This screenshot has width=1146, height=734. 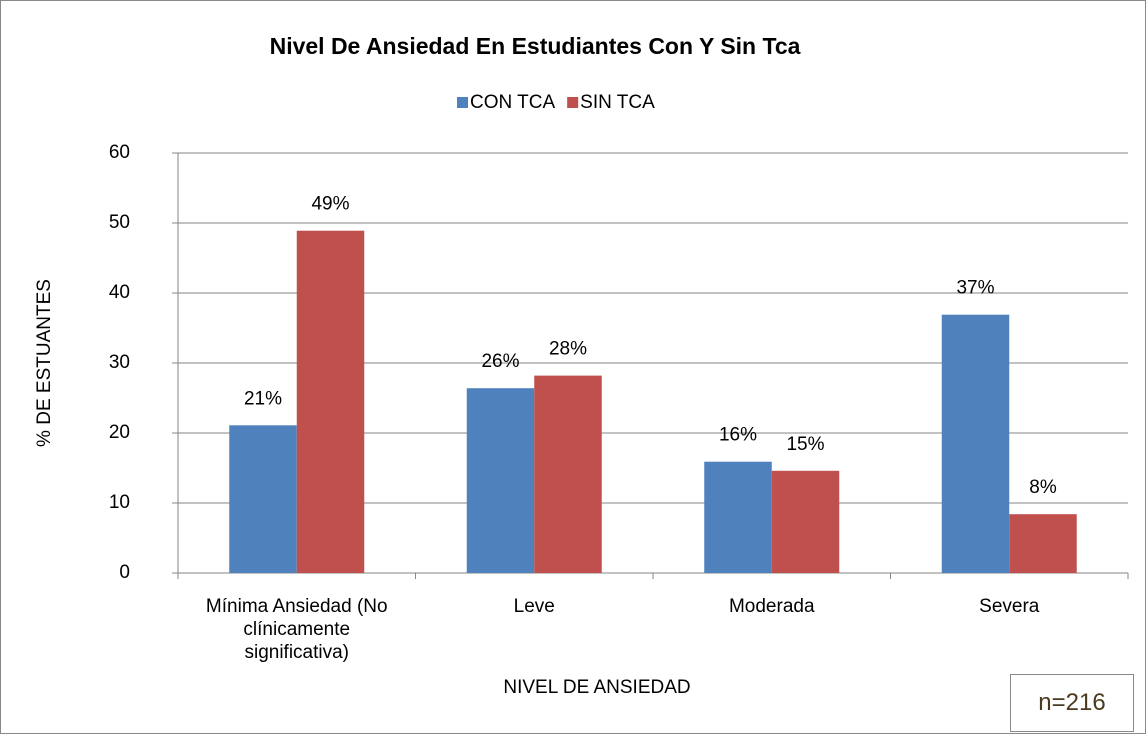 I want to click on x-tick-label: Severa, so click(x=1009, y=606).